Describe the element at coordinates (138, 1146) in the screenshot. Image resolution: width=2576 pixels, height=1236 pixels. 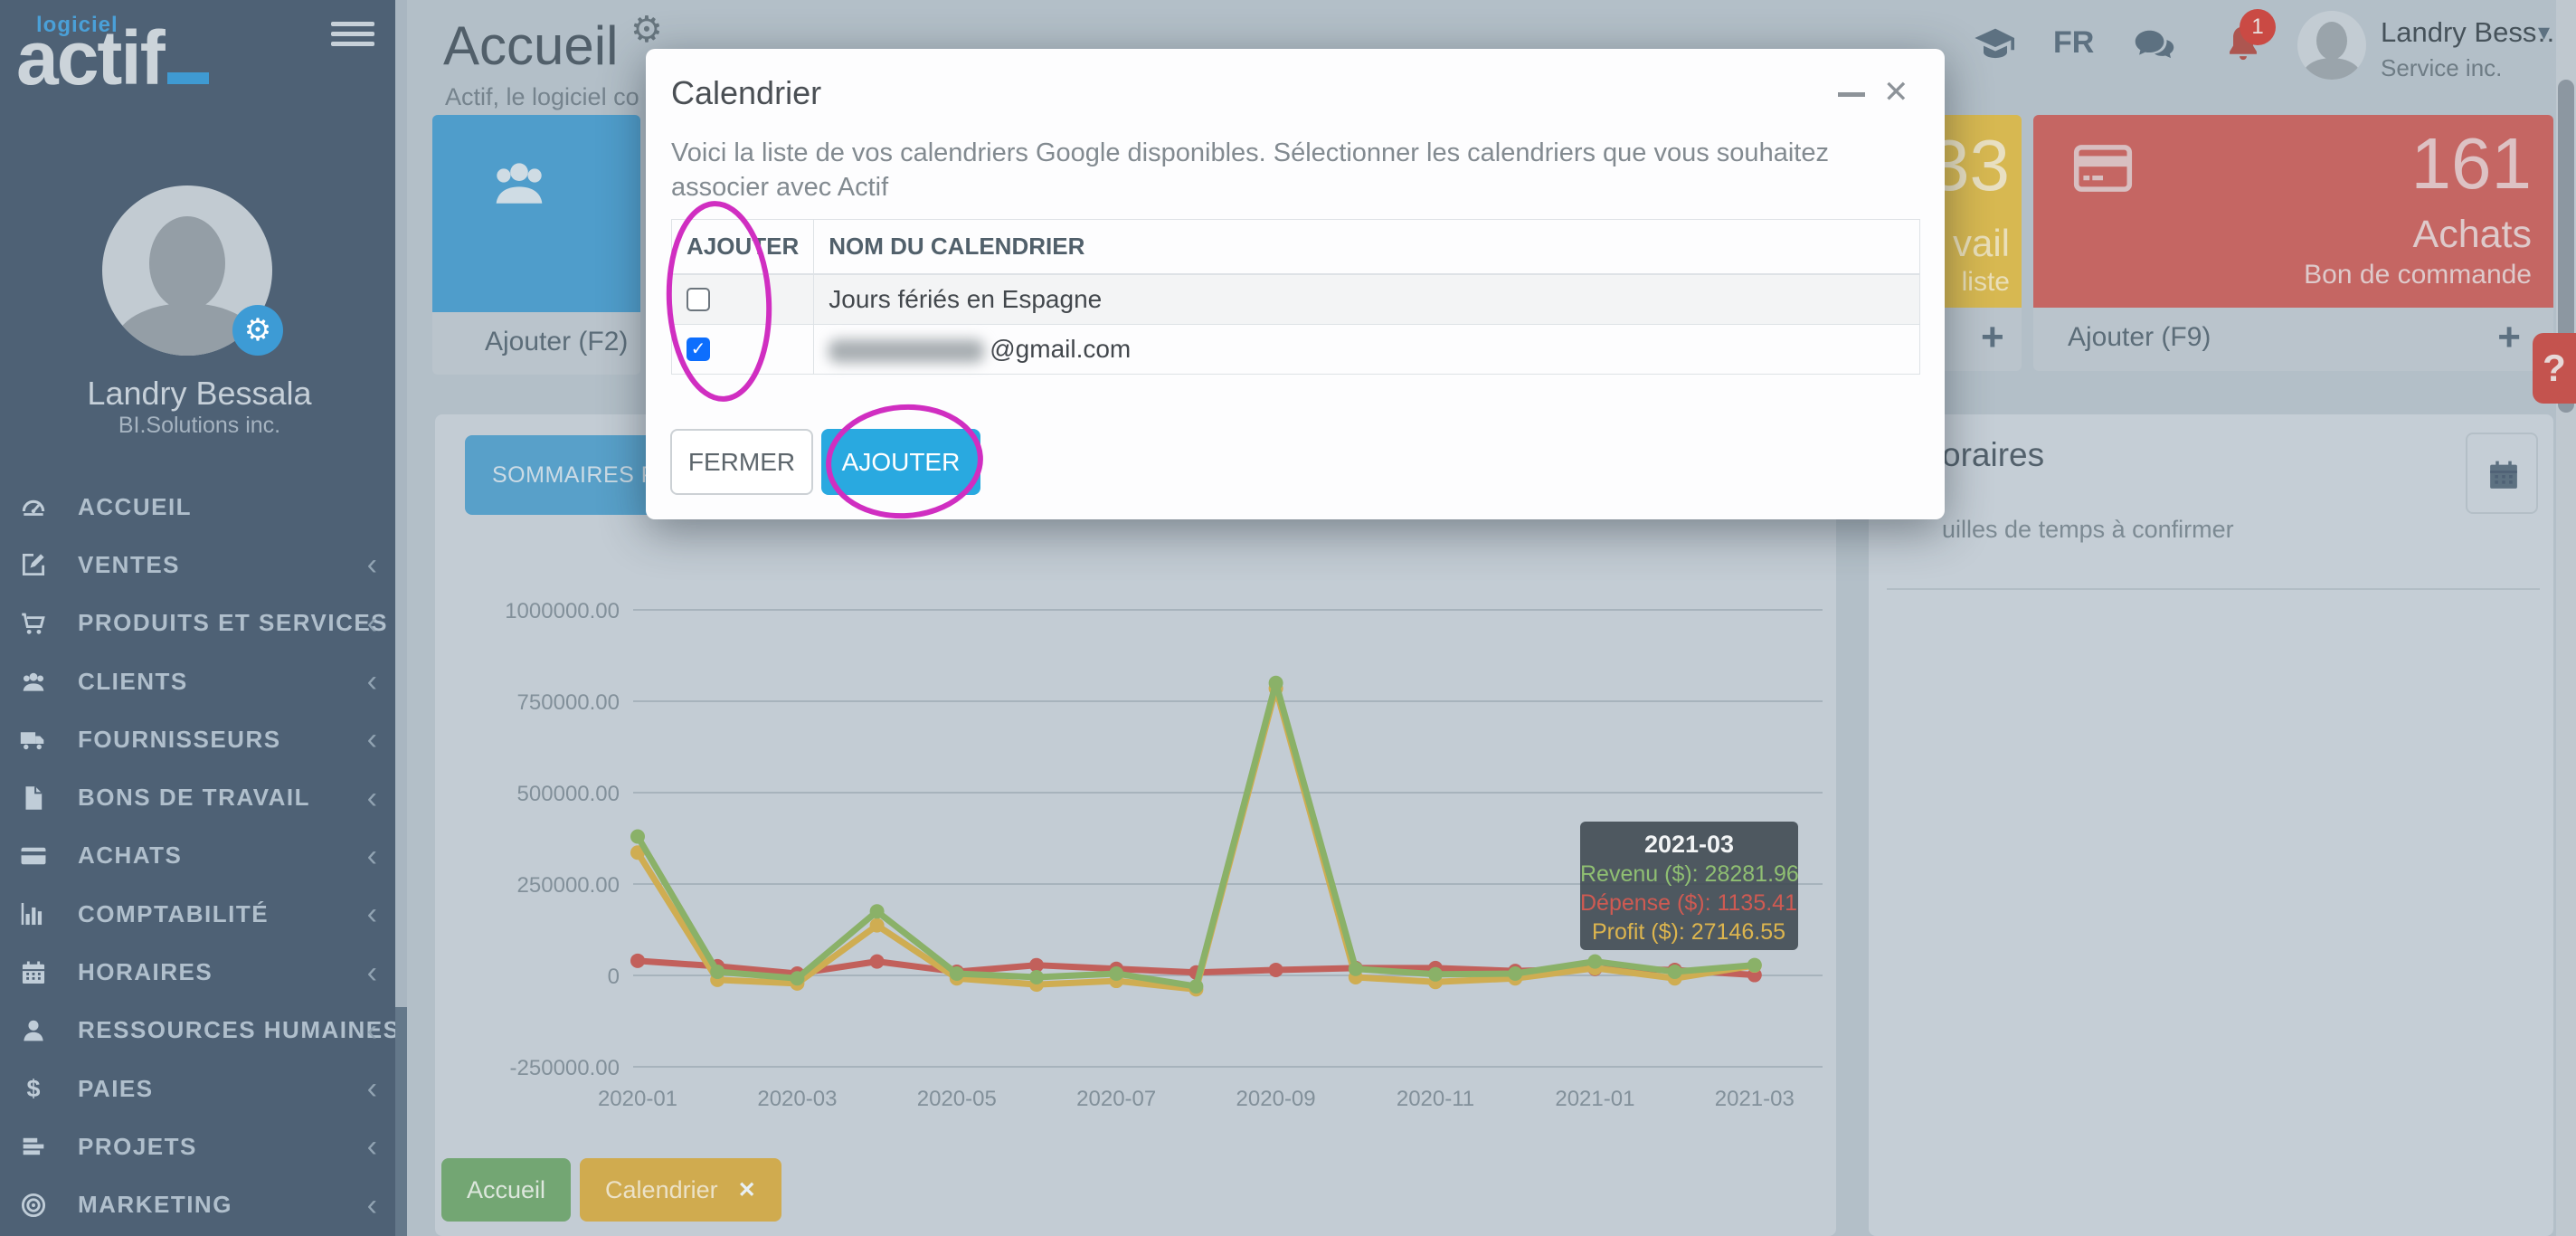
I see `sidebar-item-label: PROJETS` at that location.